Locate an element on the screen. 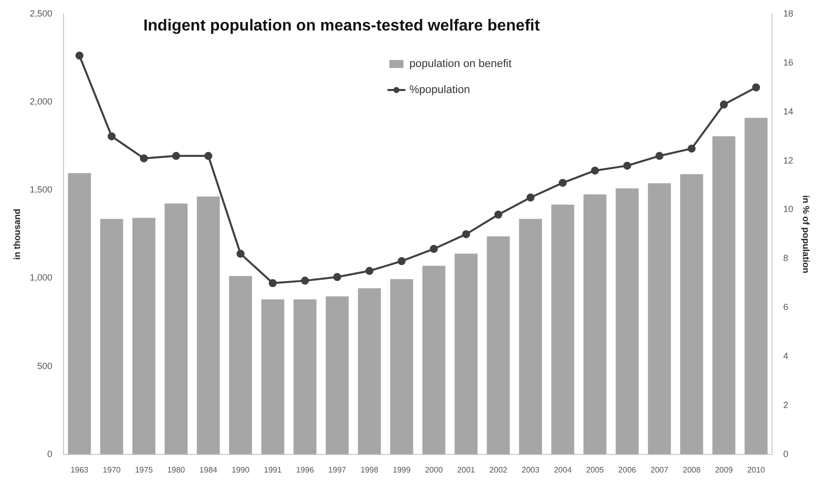 Image resolution: width=823 pixels, height=482 pixels. y2-tick-label: 12 is located at coordinates (788, 160).